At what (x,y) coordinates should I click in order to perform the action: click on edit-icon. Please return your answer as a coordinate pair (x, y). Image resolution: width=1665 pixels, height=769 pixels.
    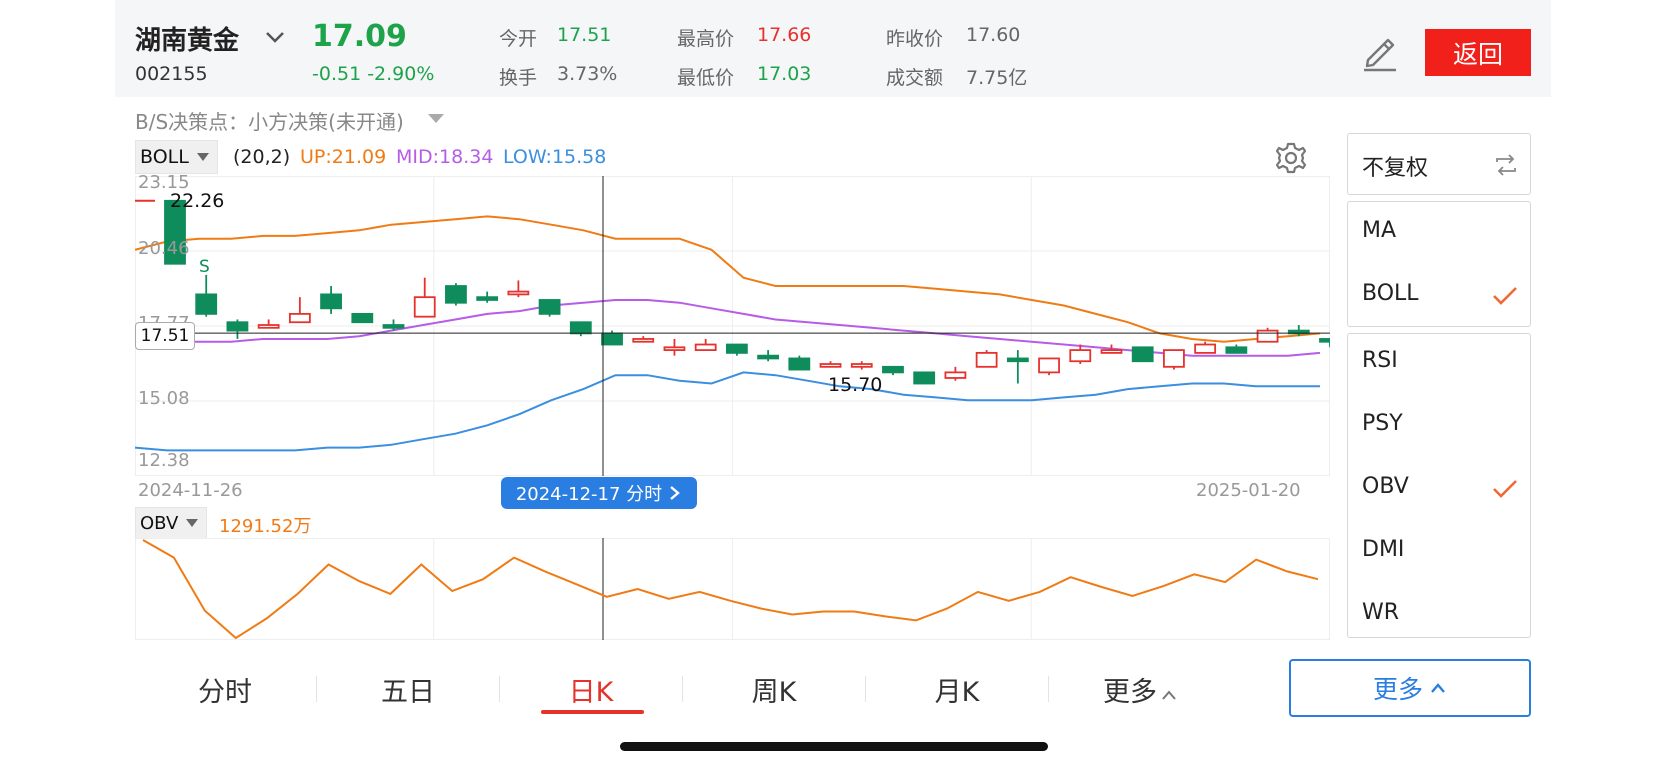
    Looking at the image, I should click on (1380, 51).